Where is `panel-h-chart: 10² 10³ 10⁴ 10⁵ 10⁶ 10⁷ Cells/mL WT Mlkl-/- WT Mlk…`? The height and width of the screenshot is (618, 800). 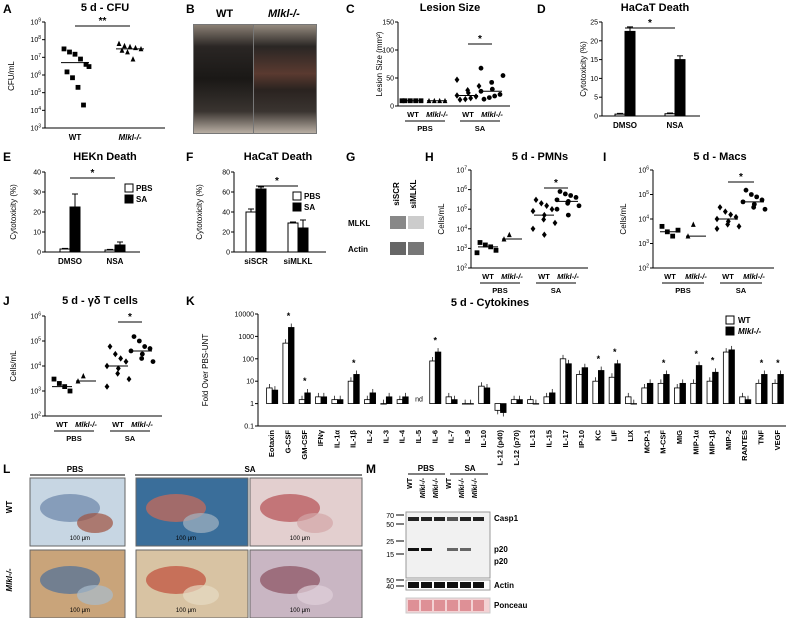
panel-h-chart: 10² 10³ 10⁴ 10⁵ 10⁶ 10⁷ Cells/mL WT Mlkl-/- WT Mlk… is located at coordinates (512, 230).